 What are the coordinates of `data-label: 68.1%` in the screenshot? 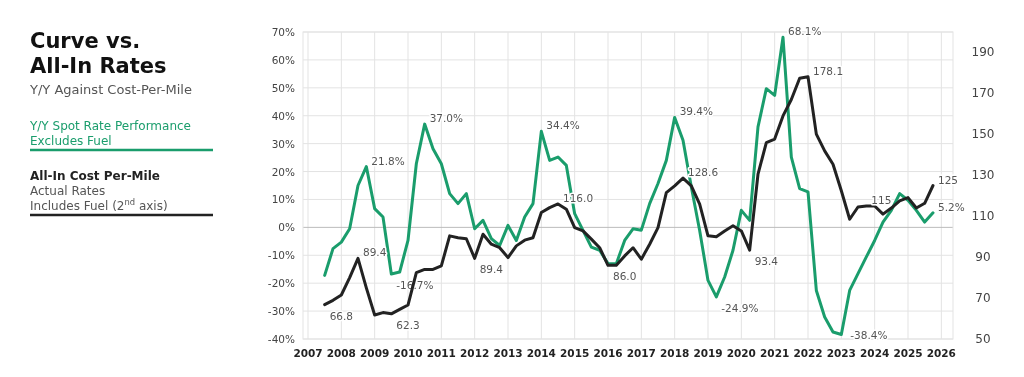 It's located at (805, 31).